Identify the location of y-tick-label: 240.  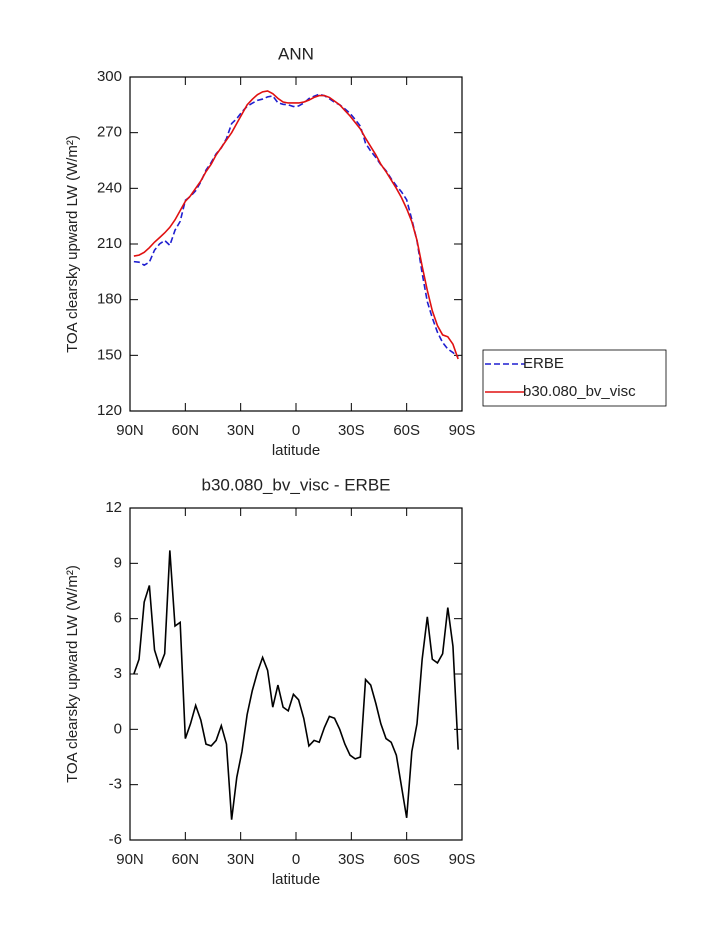
(109, 187).